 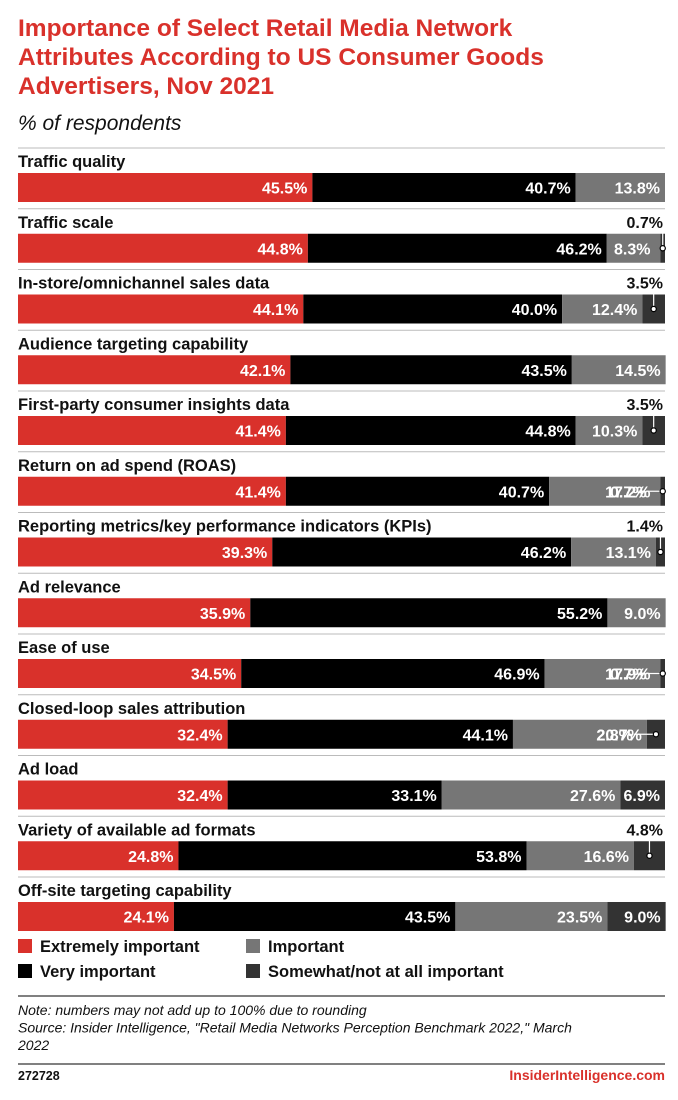 I want to click on legend-label: Somewhat/not at all important, so click(x=386, y=972).